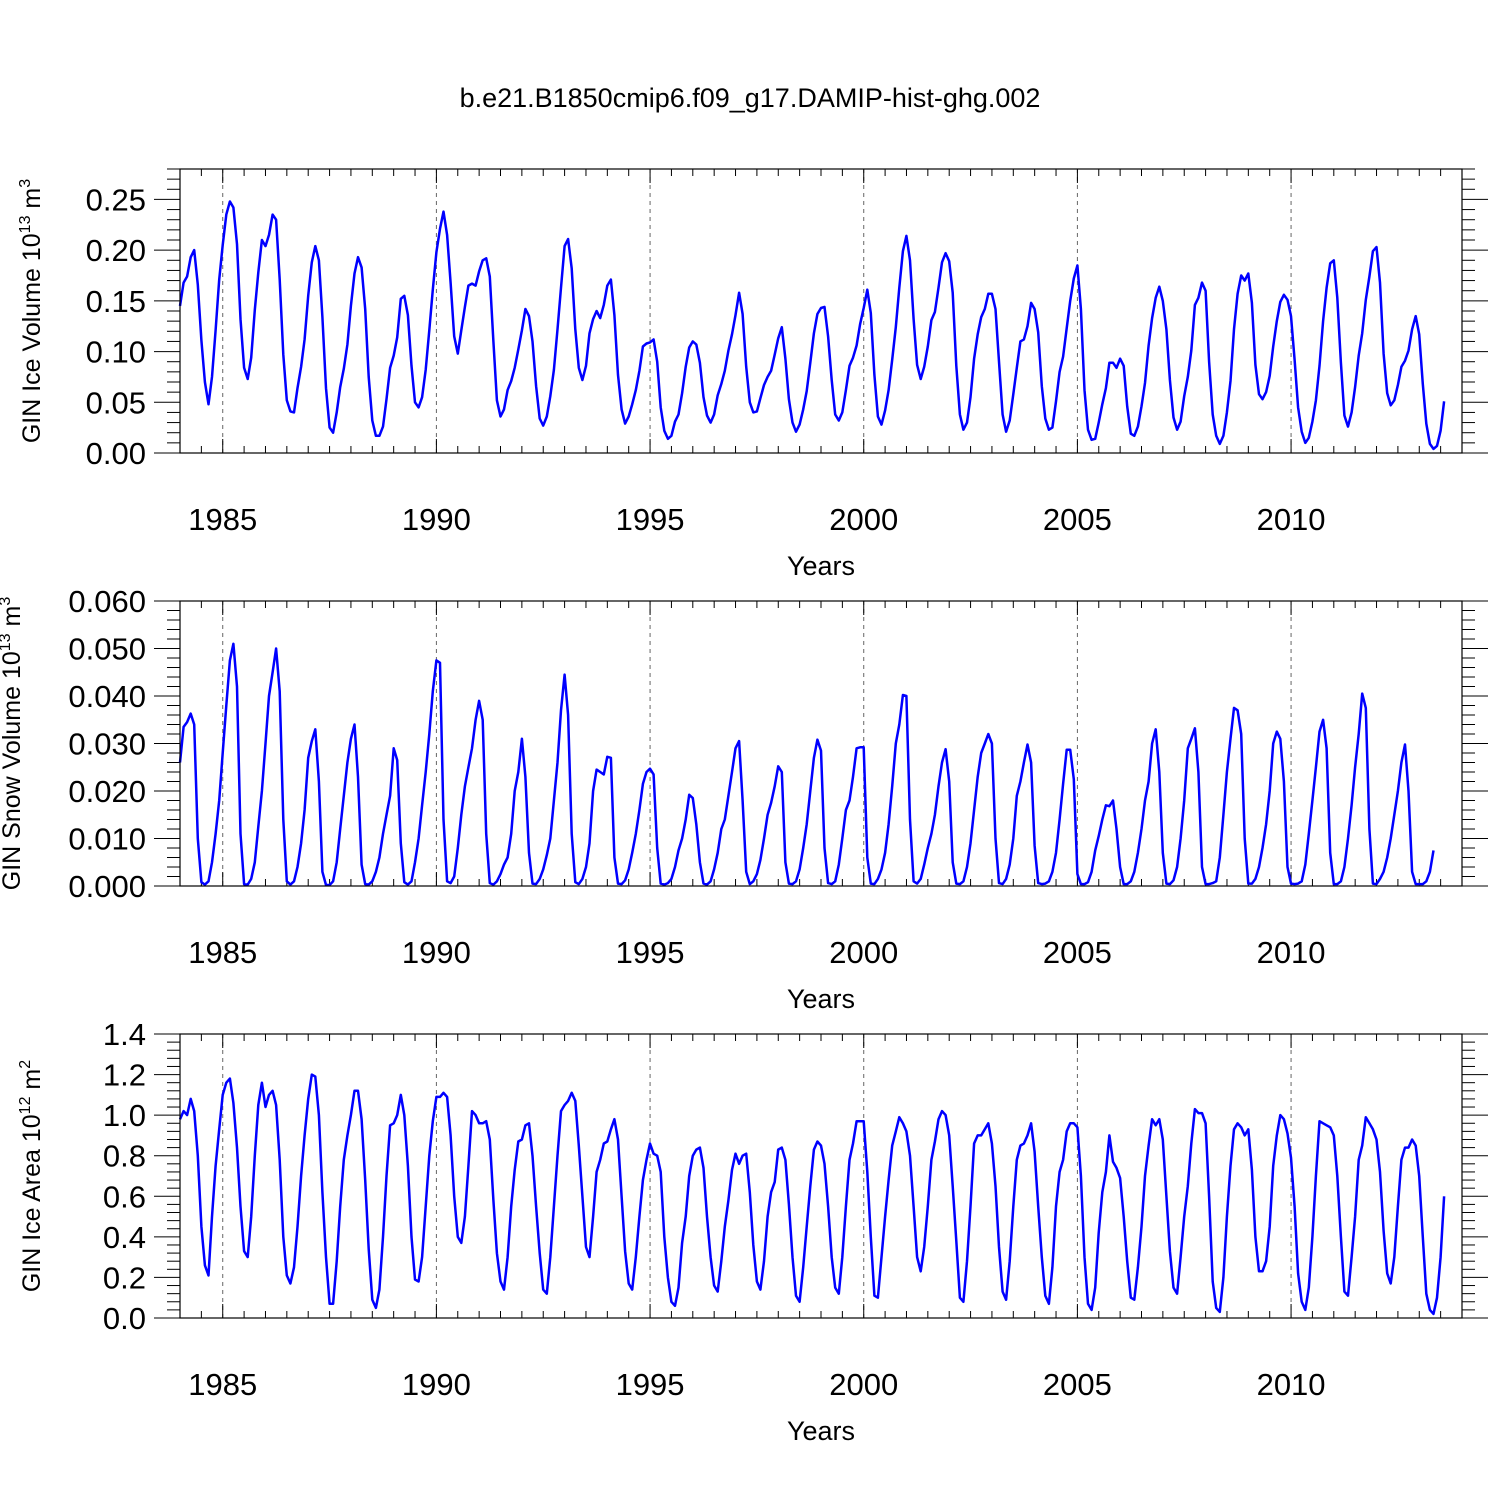 The image size is (1500, 1500). What do you see at coordinates (31, 311) in the screenshot?
I see `y-axis-label: GIN Ice Volume 1013 m3` at bounding box center [31, 311].